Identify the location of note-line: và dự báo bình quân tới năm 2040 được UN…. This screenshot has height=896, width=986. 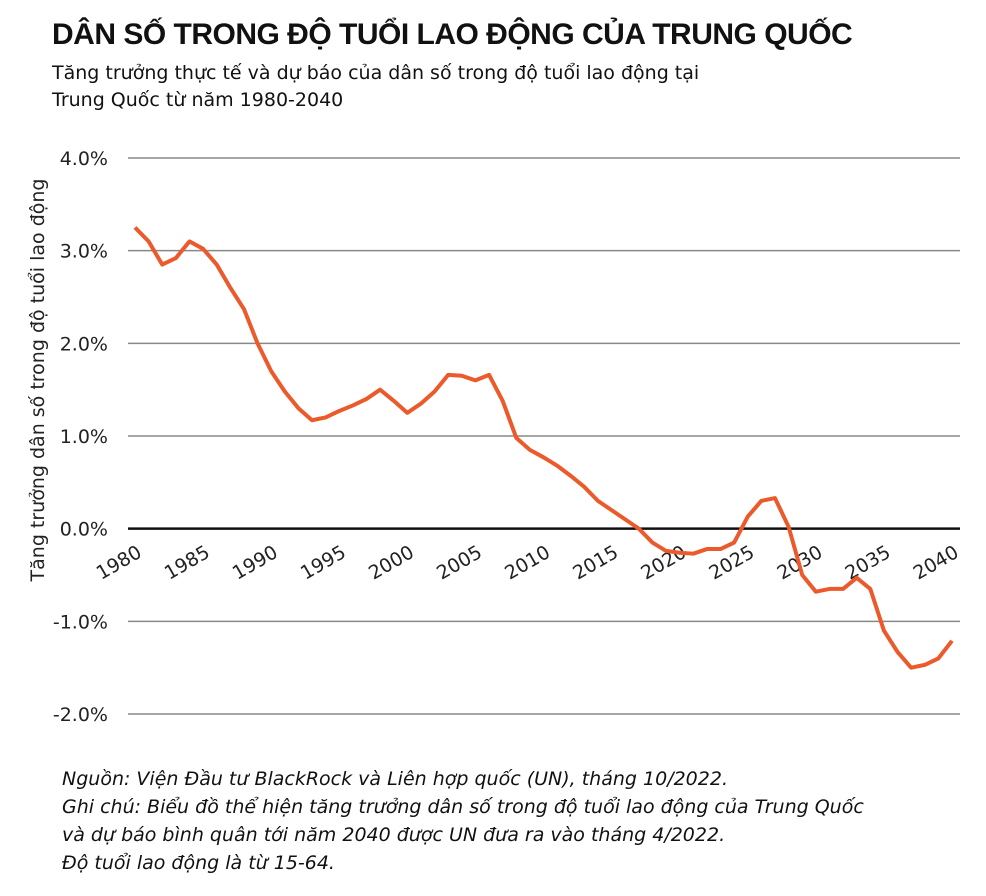
(394, 835).